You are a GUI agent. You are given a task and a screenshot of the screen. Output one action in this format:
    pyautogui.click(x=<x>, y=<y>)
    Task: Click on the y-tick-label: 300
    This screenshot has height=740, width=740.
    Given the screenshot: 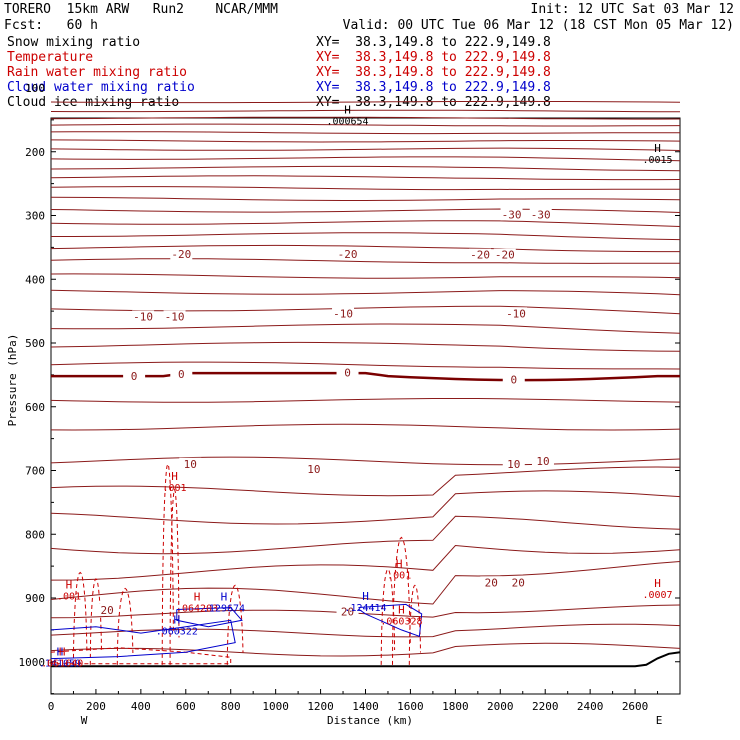 What is the action you would take?
    pyautogui.click(x=35, y=216)
    